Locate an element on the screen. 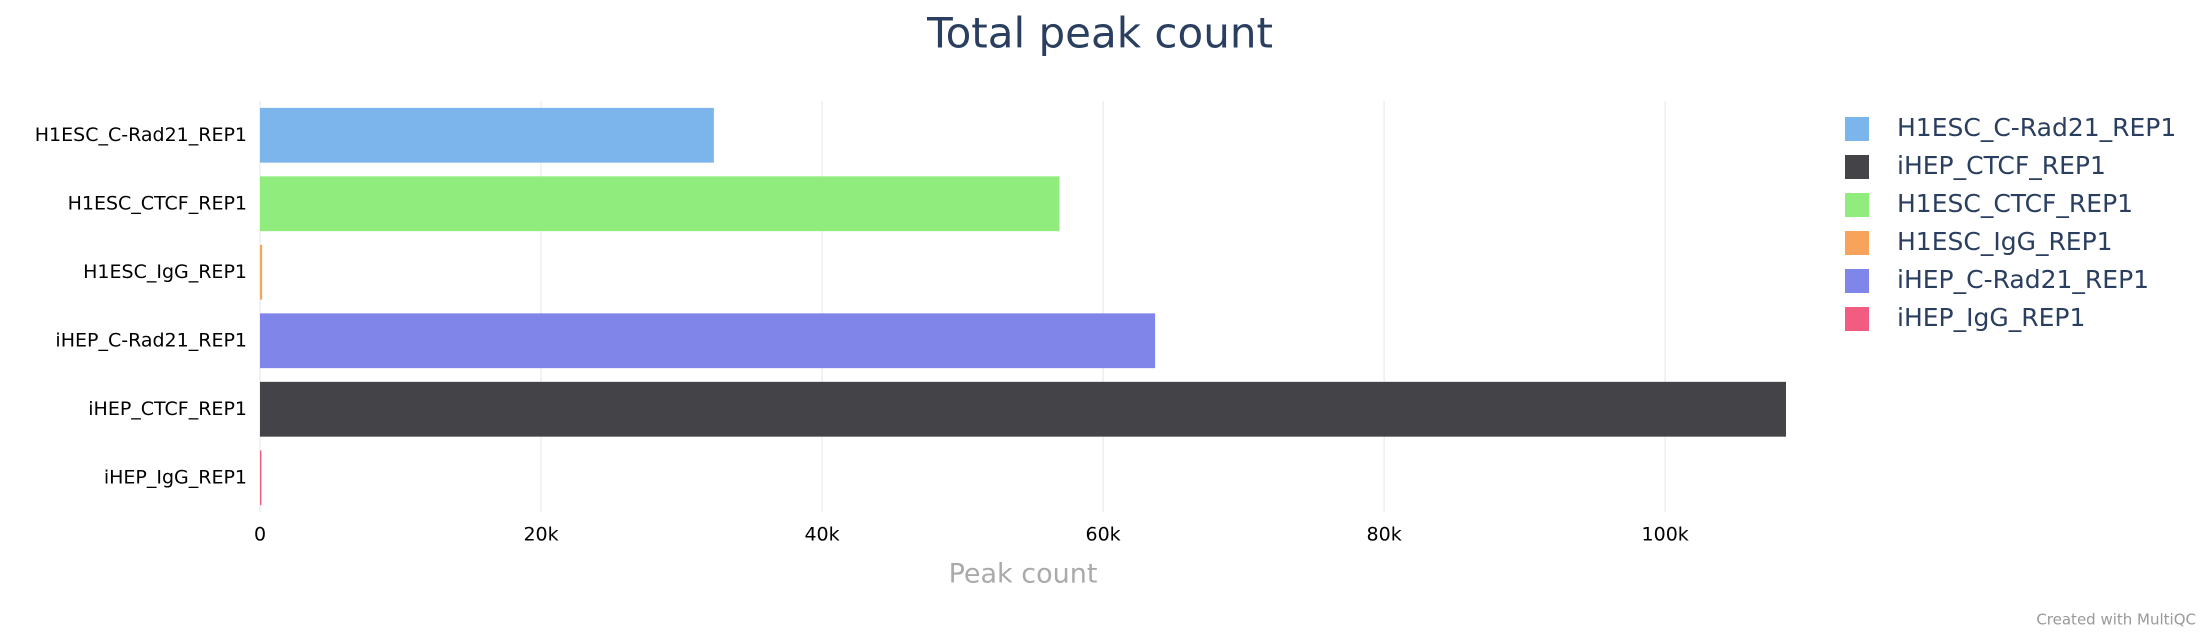  y-tick-label: H1ESC_CTCF_REP1 is located at coordinates (157, 203).